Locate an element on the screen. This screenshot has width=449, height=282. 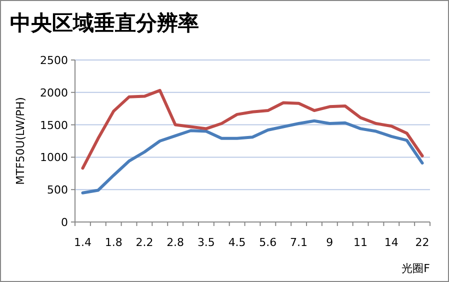
x-tick-label: 2.8 is located at coordinates (175, 242).